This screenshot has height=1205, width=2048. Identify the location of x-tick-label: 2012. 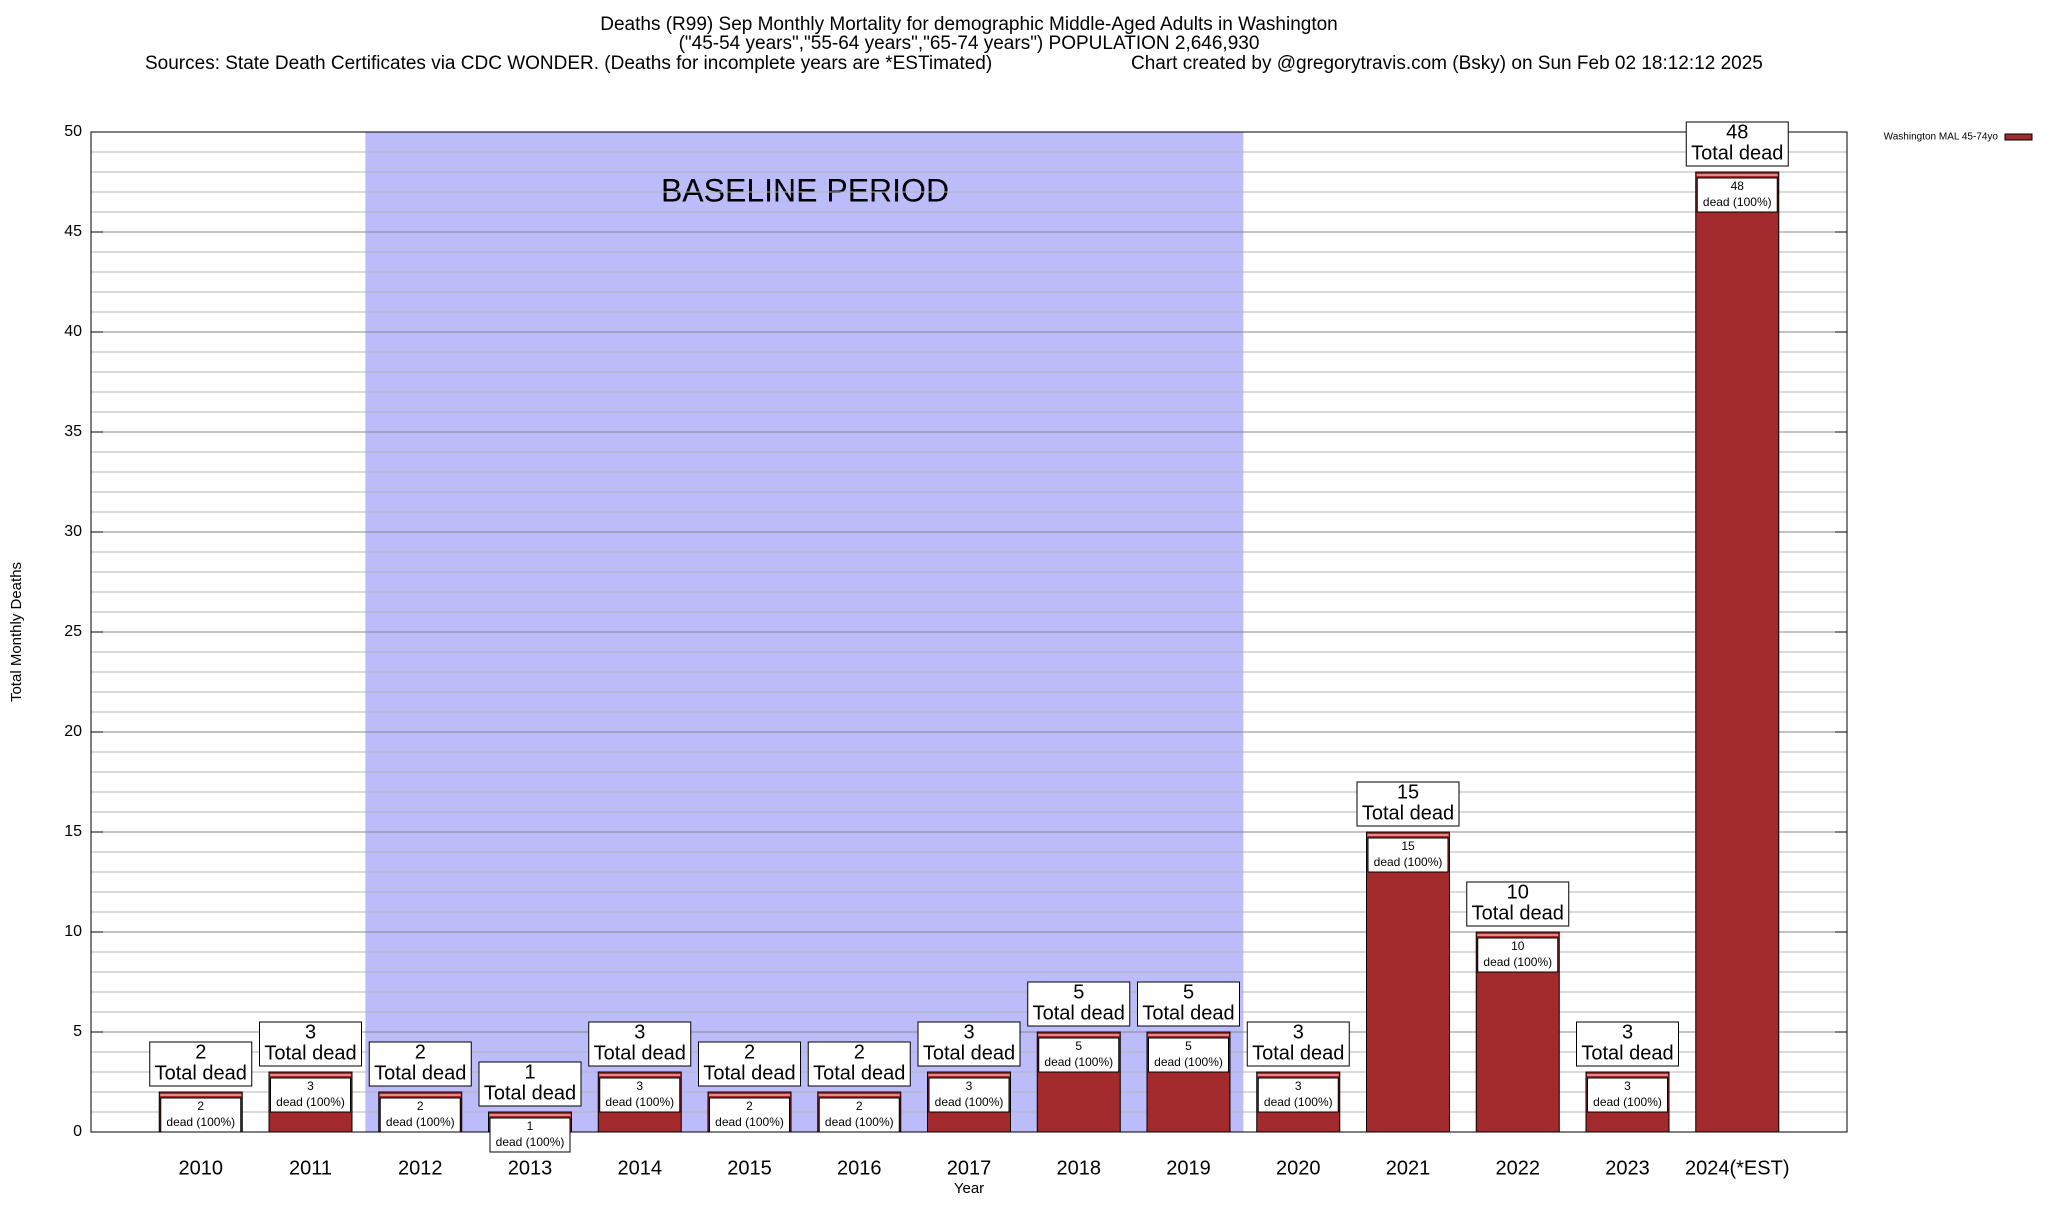
(420, 1168).